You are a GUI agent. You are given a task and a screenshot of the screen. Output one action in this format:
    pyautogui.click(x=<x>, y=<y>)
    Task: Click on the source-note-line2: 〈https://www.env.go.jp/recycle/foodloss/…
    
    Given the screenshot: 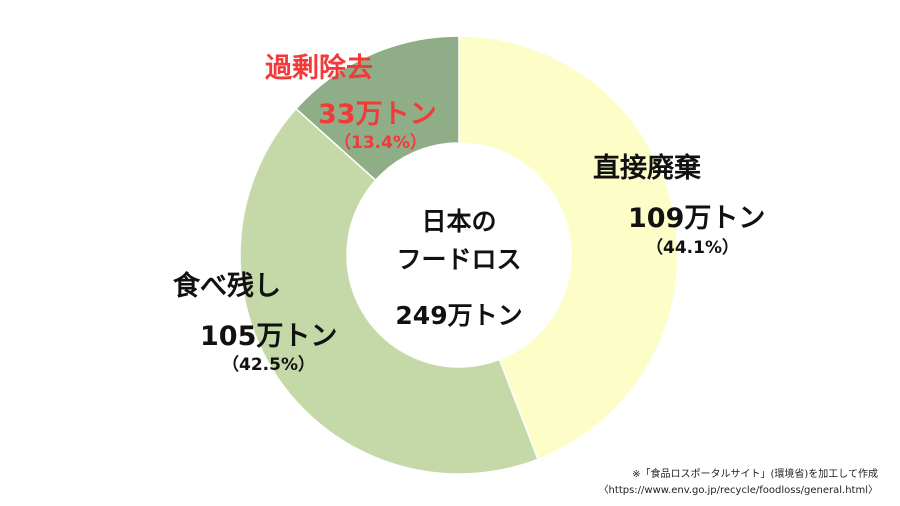 What is the action you would take?
    pyautogui.click(x=738, y=490)
    